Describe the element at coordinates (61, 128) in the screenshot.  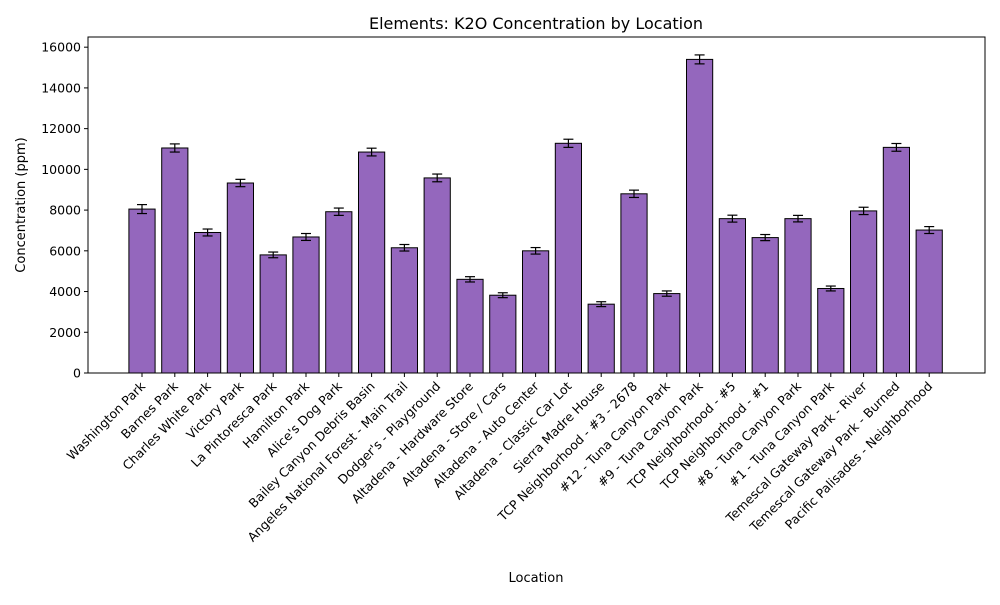
I see `y-tick-label: 12000` at that location.